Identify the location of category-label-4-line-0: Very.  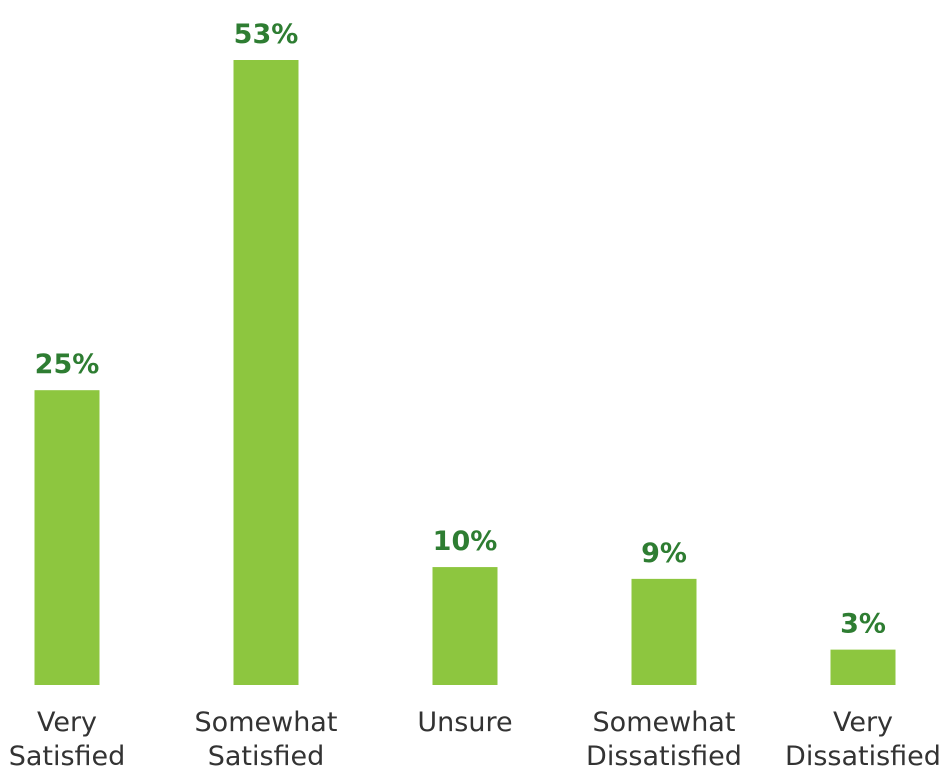
(863, 722).